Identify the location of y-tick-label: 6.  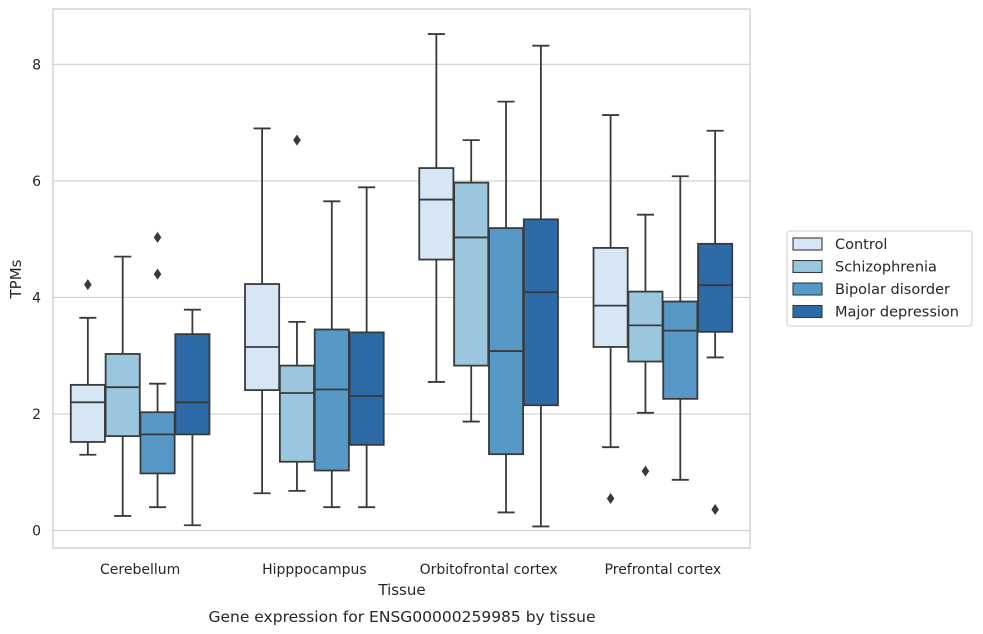
(36, 182).